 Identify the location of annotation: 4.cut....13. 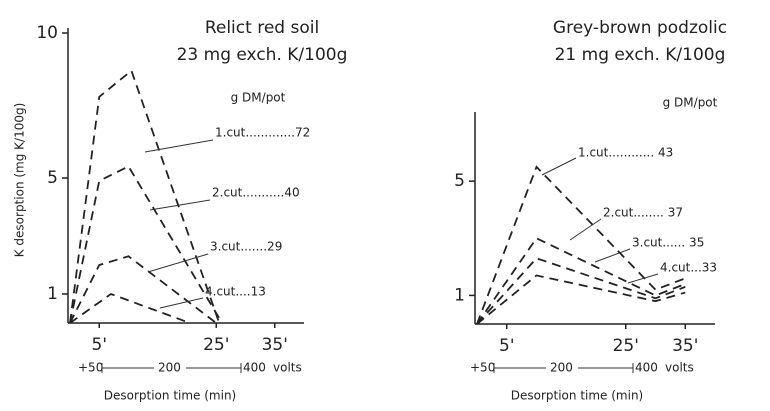
(235, 292).